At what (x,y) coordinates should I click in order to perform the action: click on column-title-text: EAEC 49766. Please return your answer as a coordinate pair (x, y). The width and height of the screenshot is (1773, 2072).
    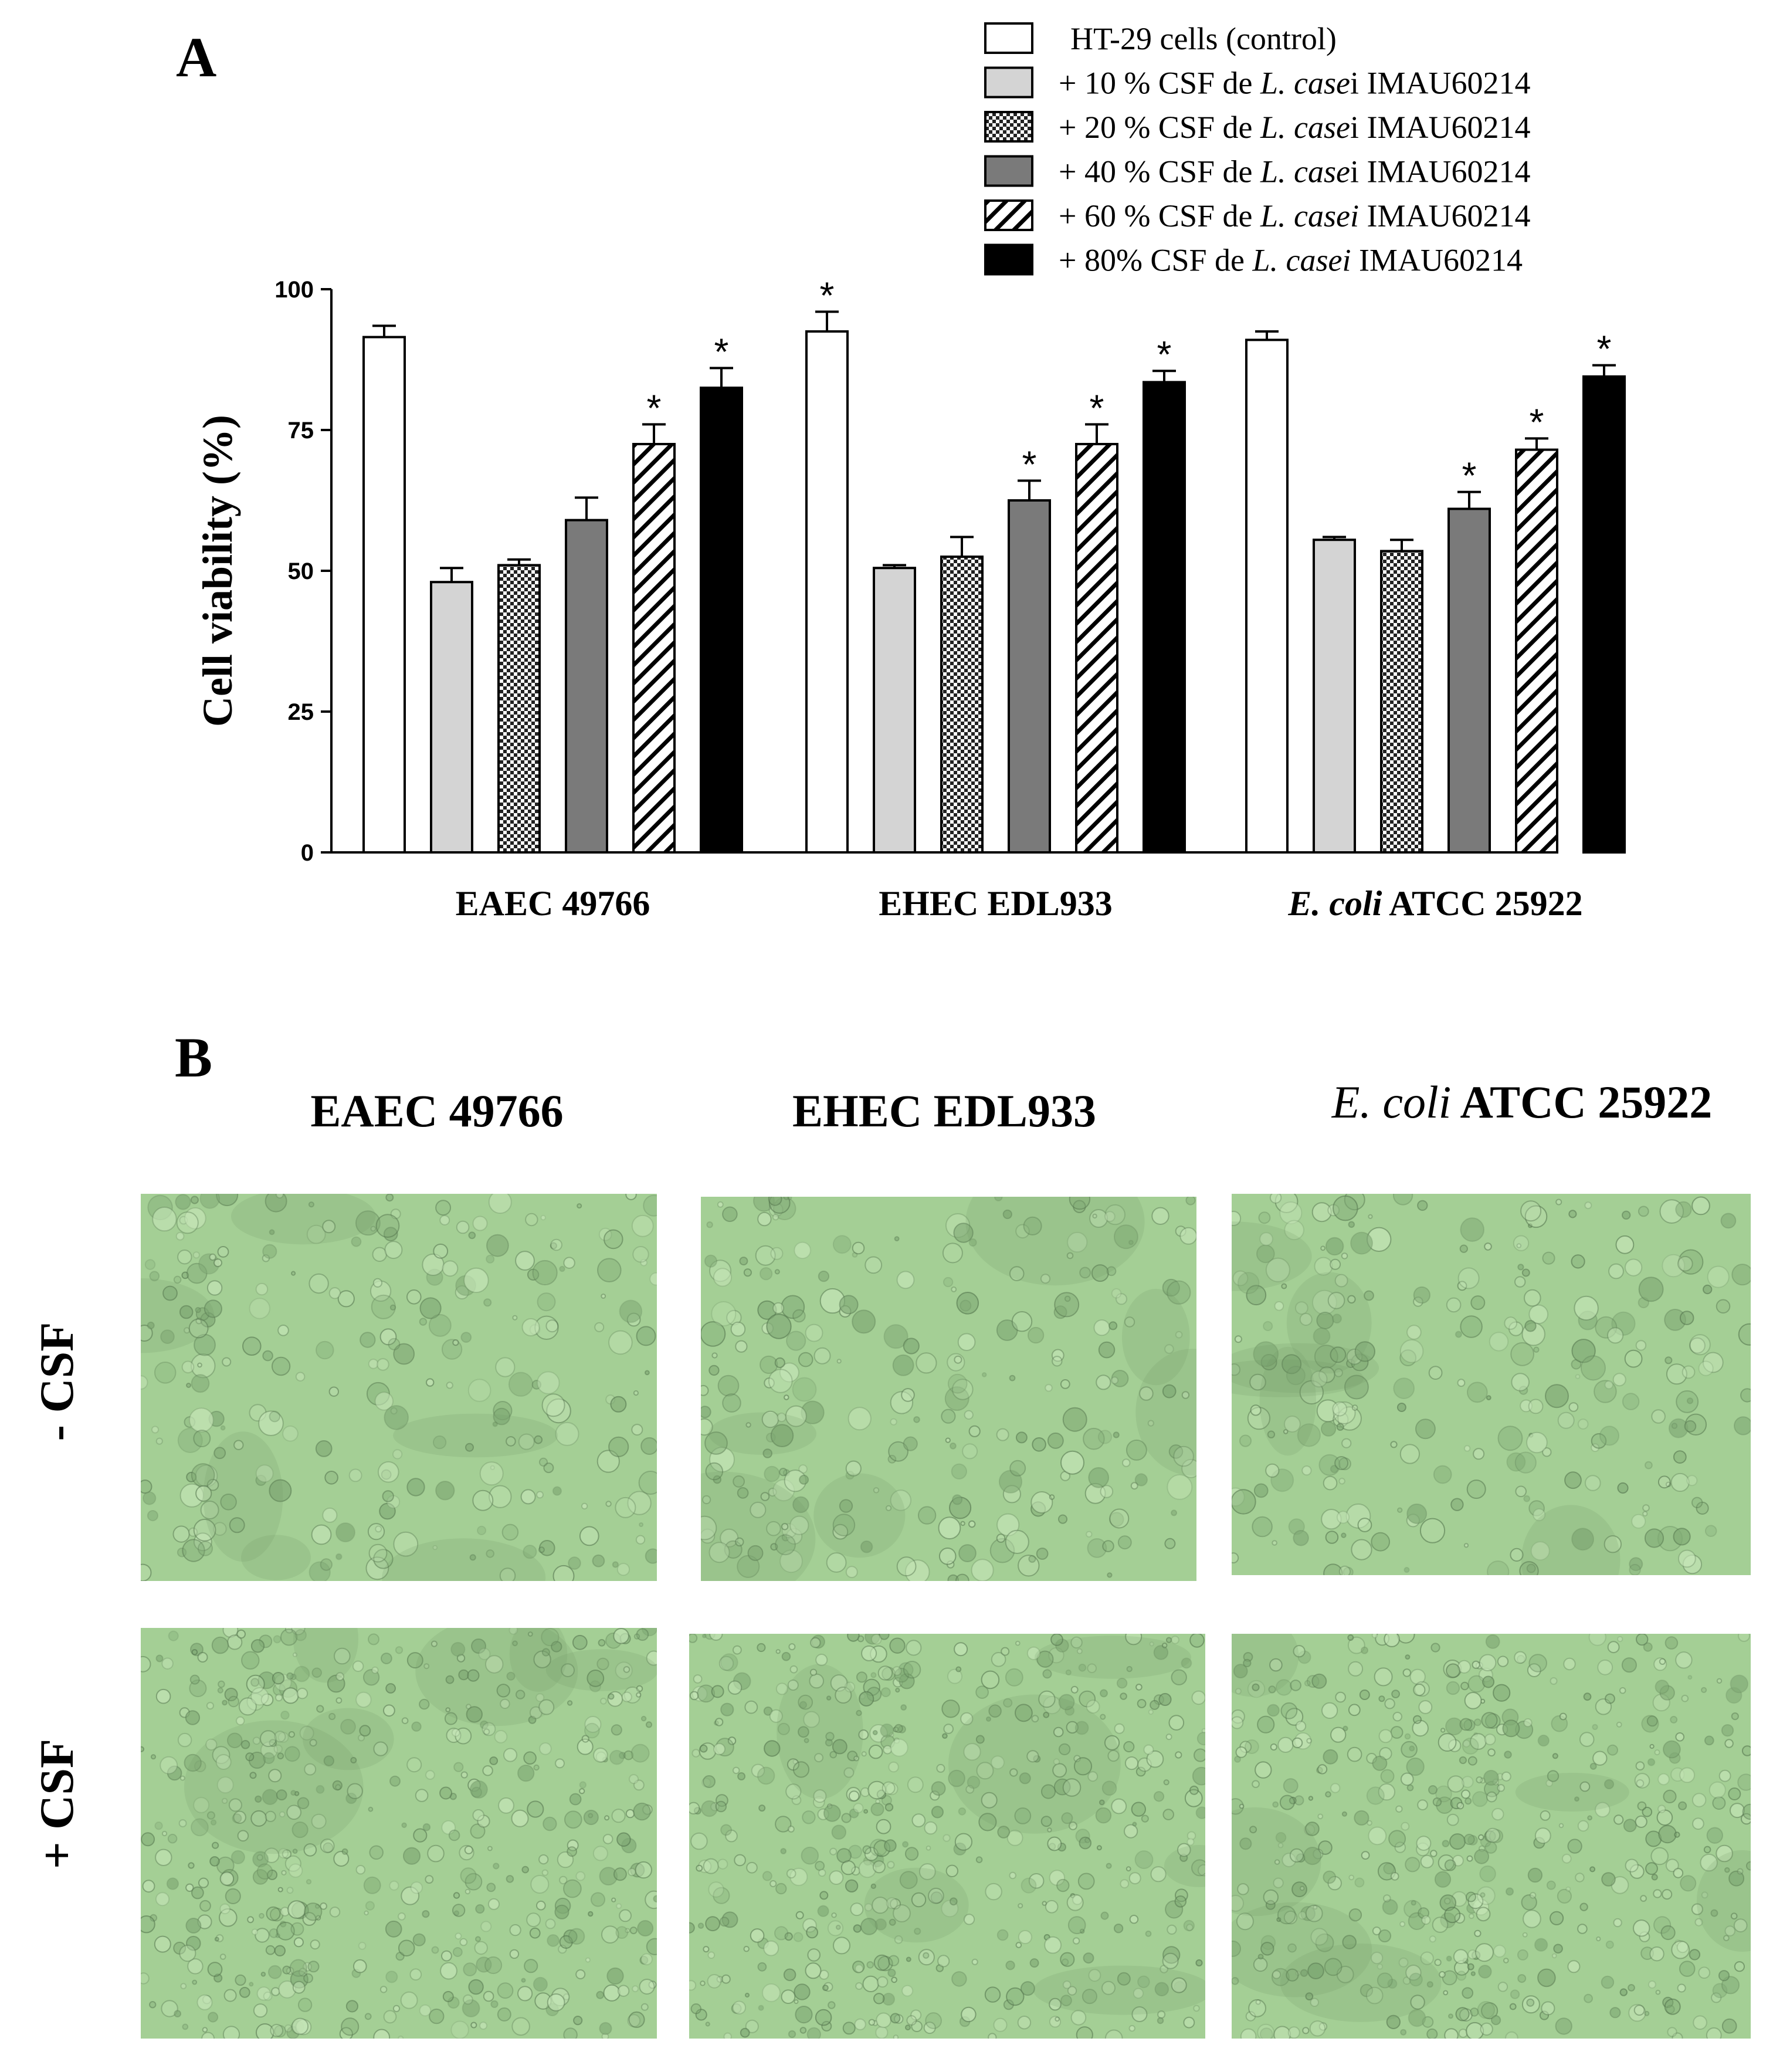
    Looking at the image, I should click on (437, 1111).